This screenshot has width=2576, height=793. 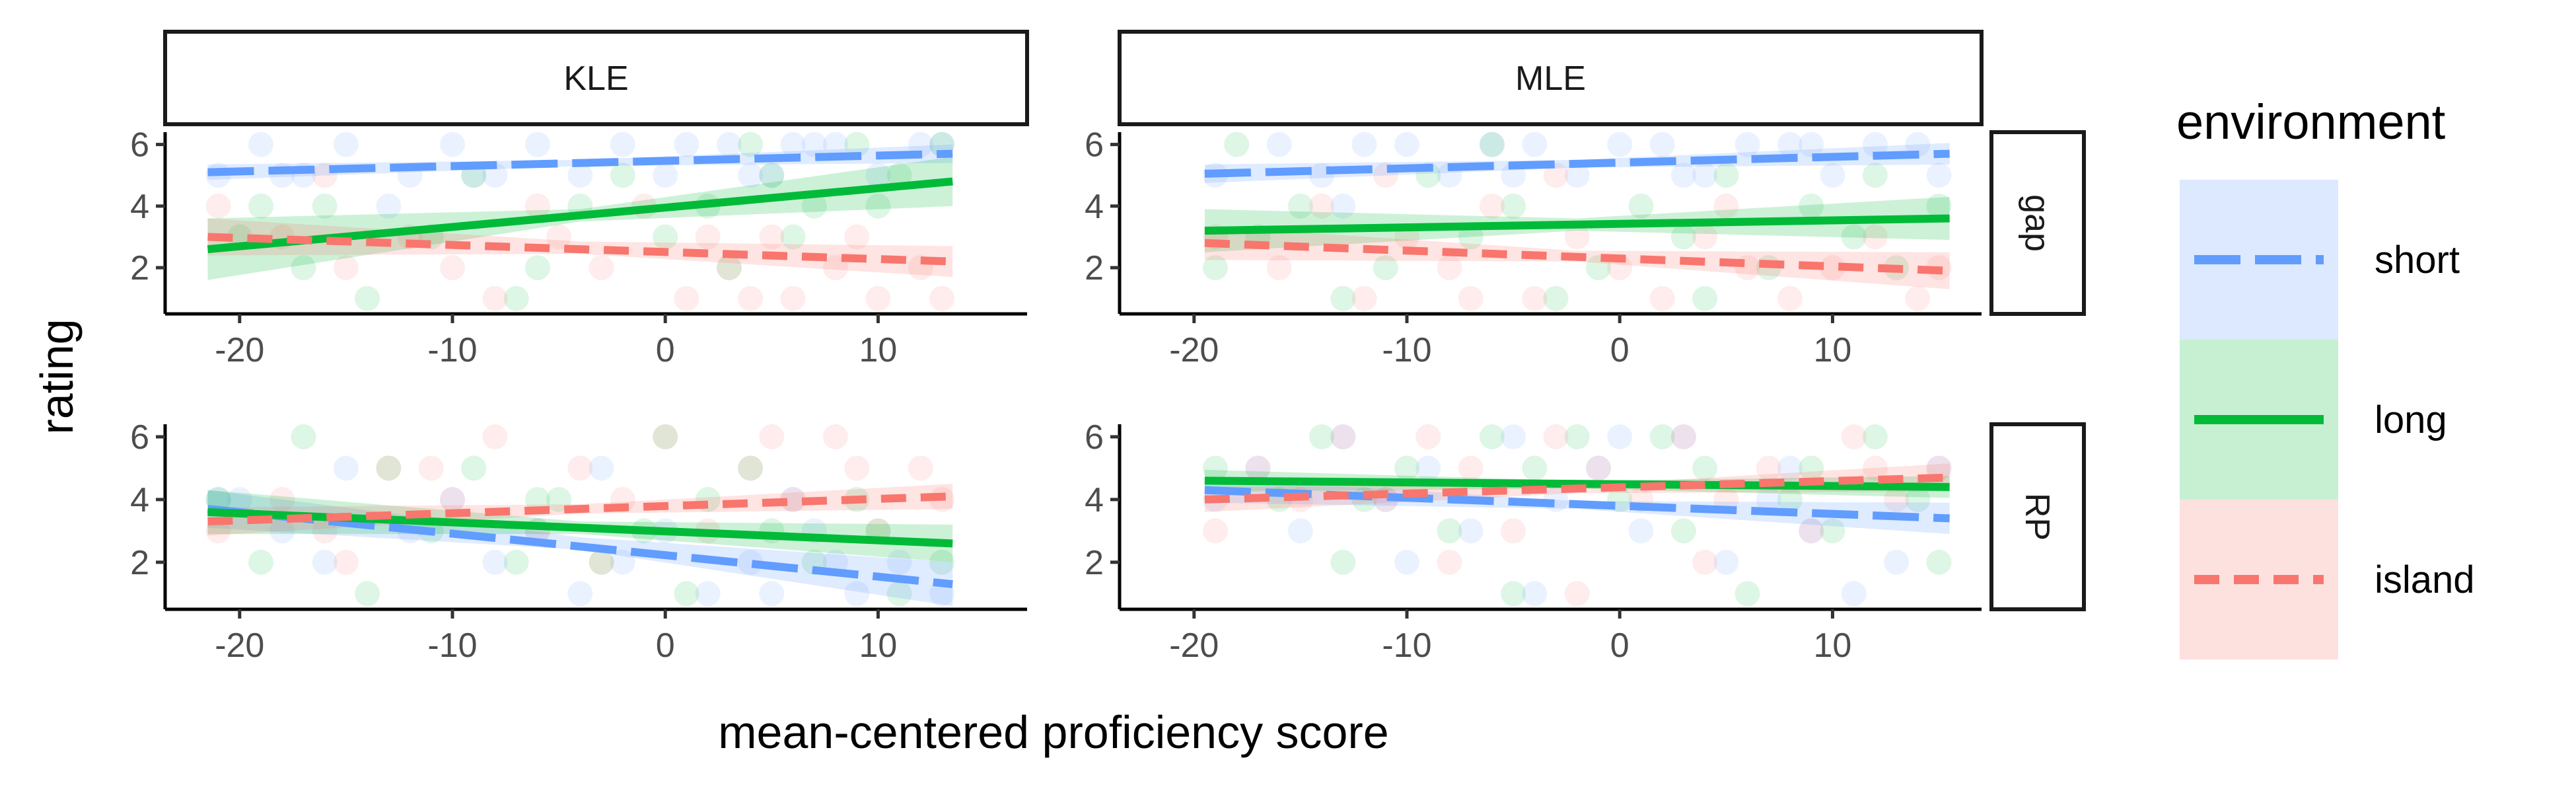 What do you see at coordinates (2327, 580) in the screenshot?
I see `legend-item-island: island` at bounding box center [2327, 580].